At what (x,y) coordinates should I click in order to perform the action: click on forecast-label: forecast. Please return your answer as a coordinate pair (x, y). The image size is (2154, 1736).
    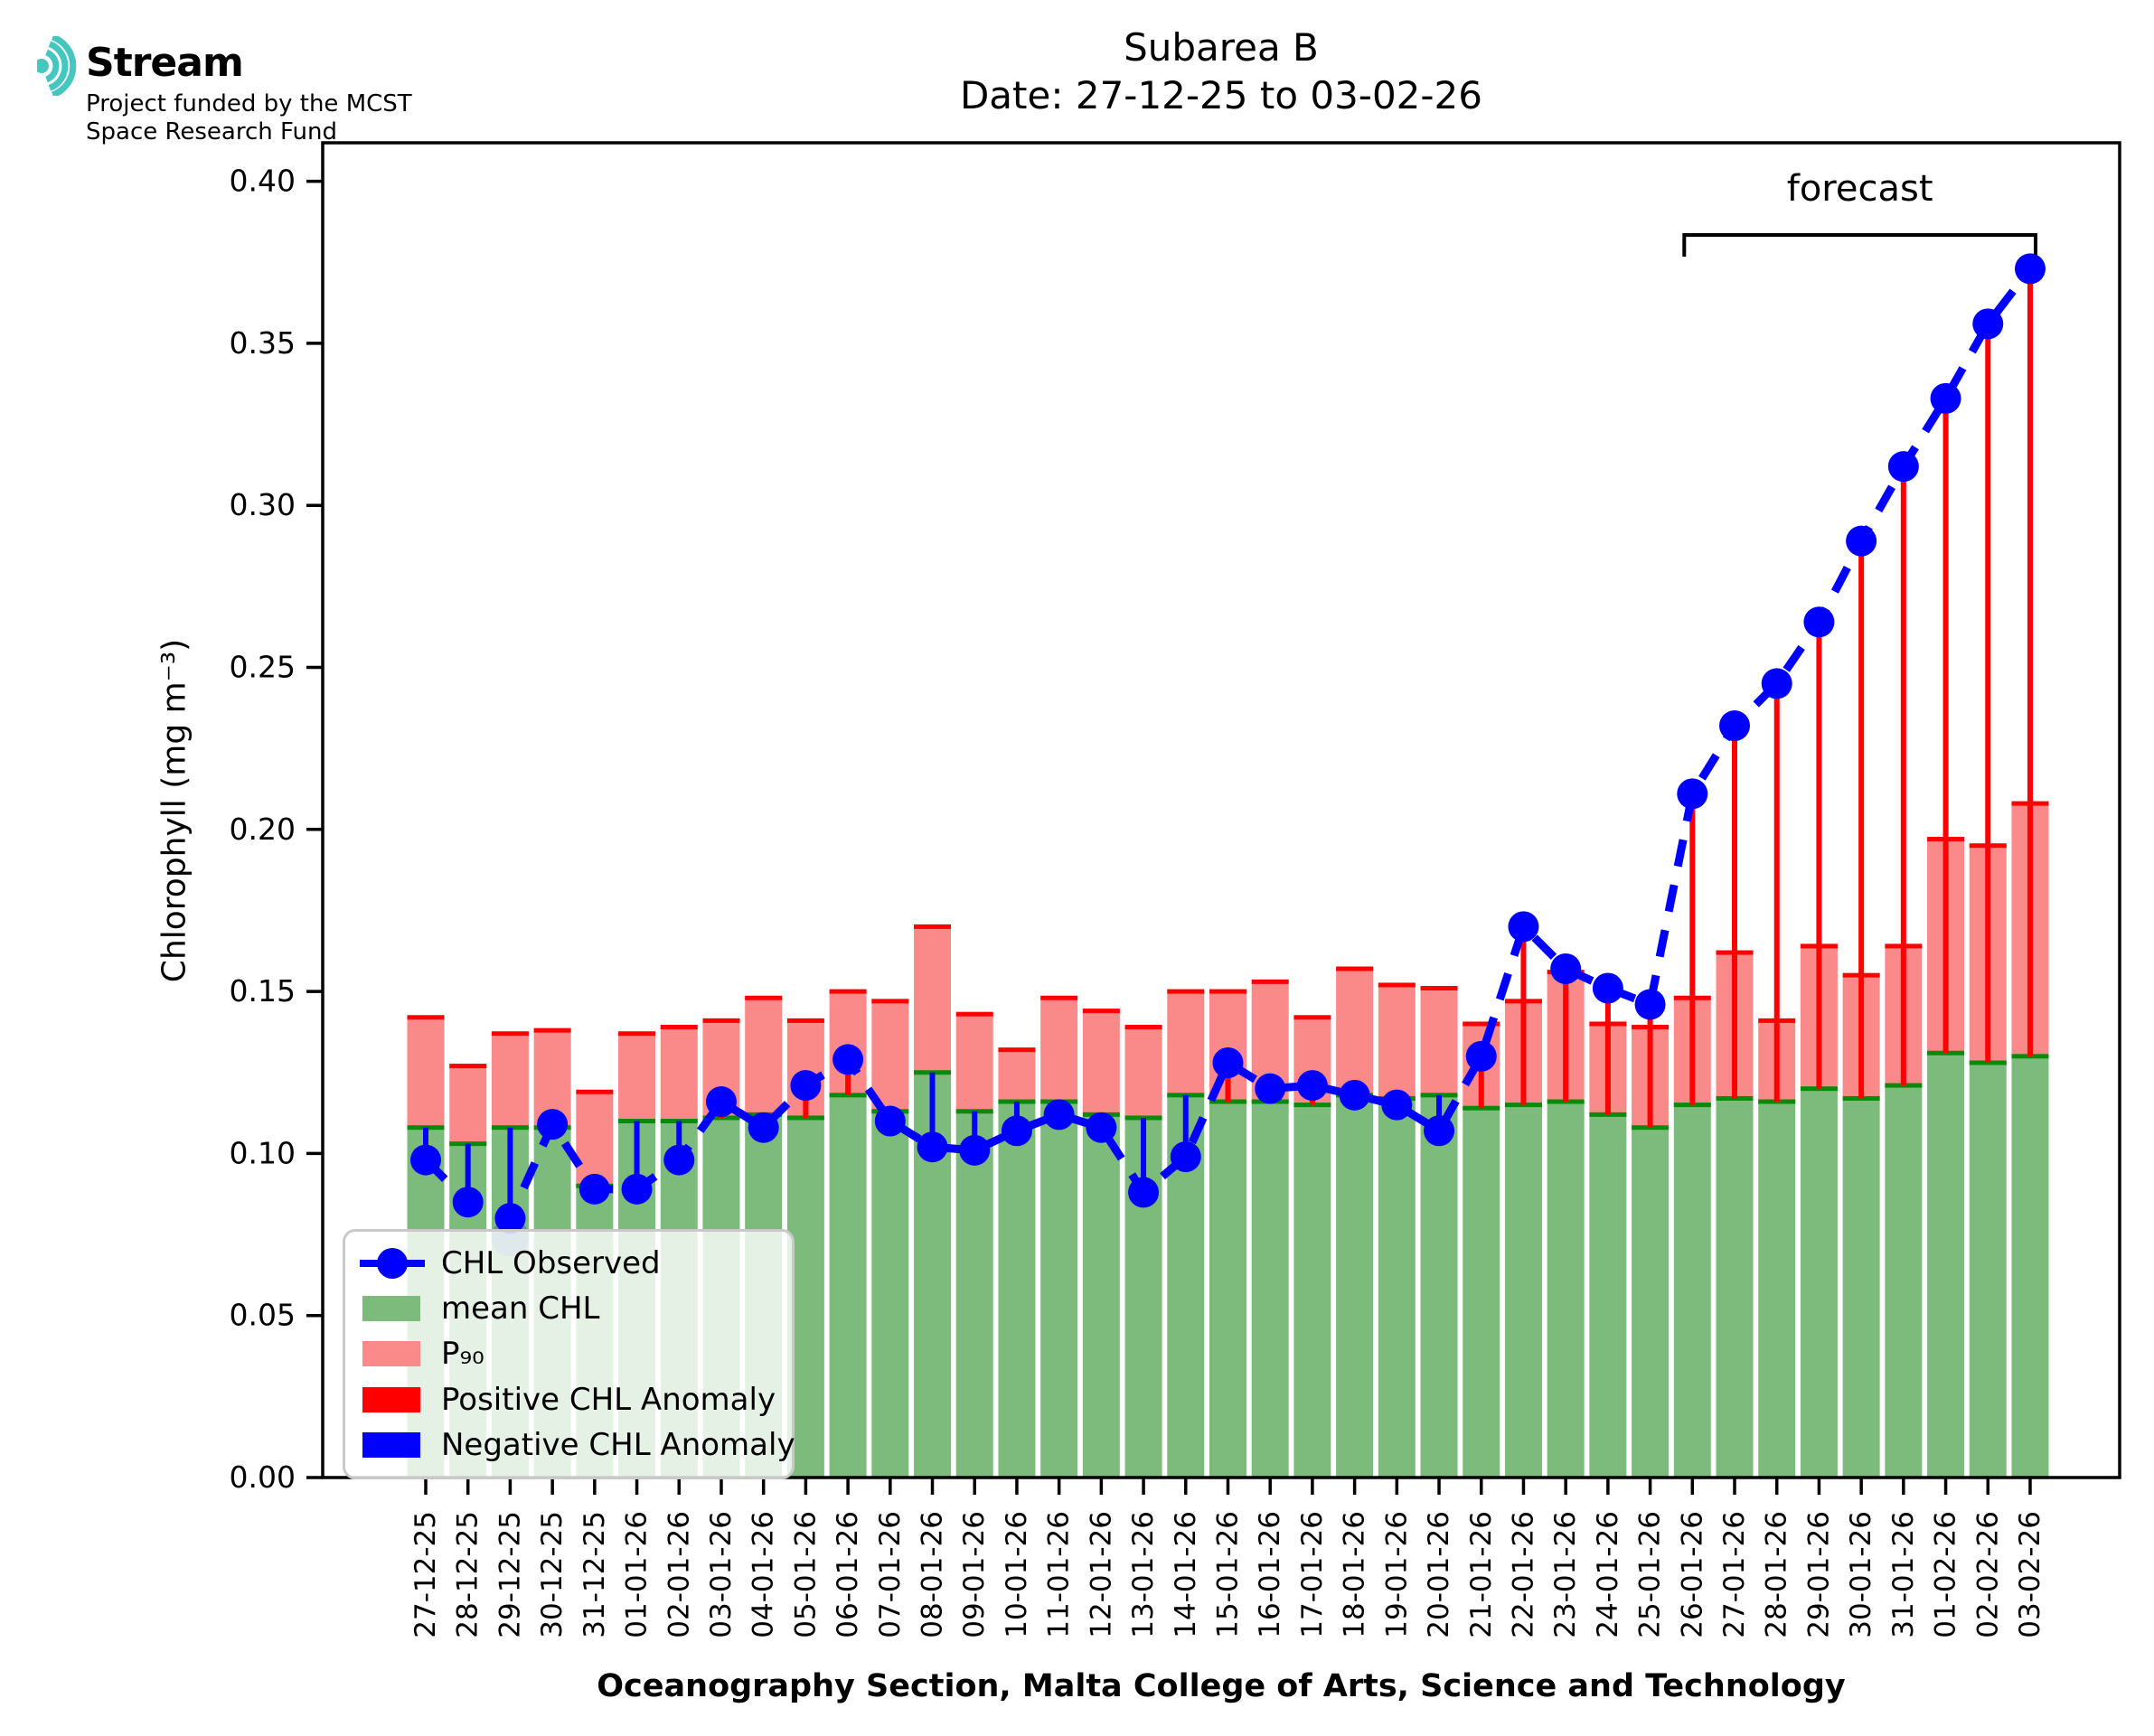
    Looking at the image, I should click on (1860, 189).